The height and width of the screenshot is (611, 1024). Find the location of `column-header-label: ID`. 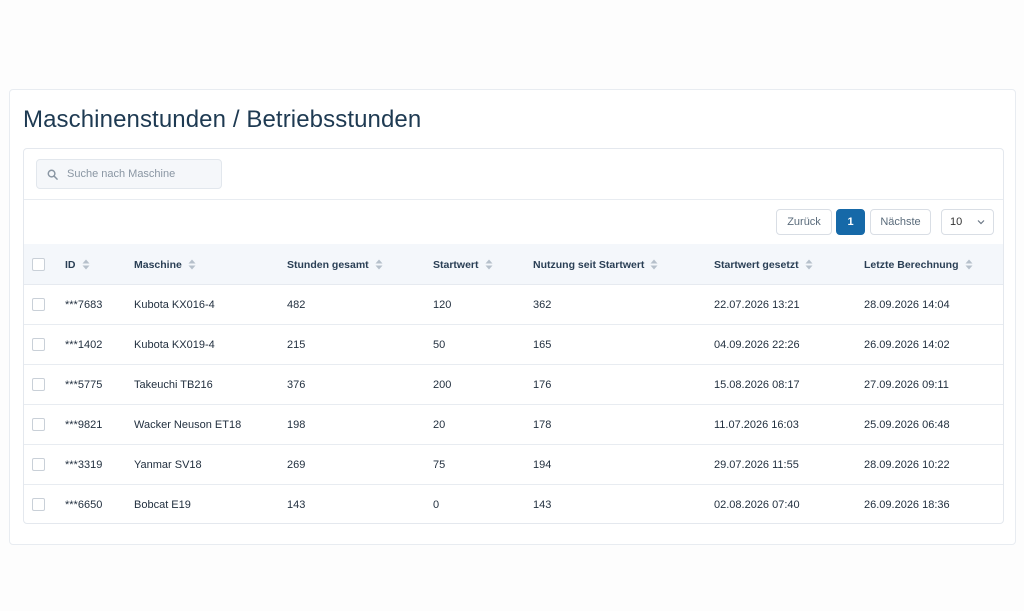

column-header-label: ID is located at coordinates (70, 264).